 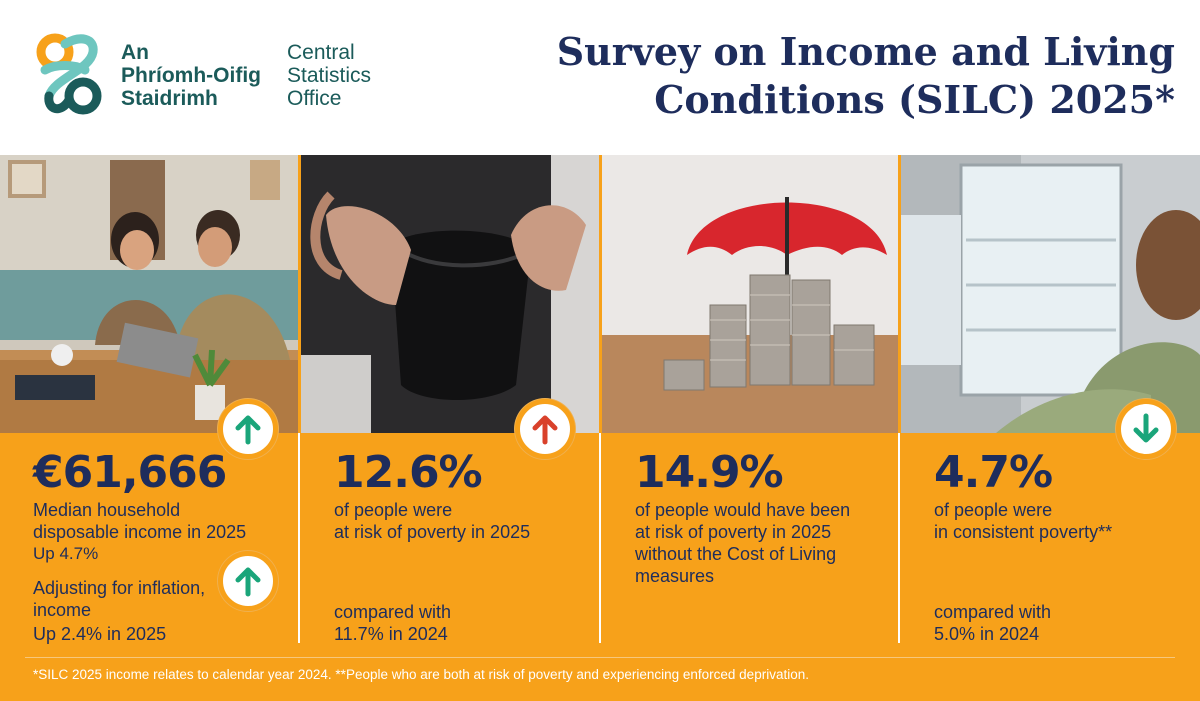 I want to click on inflation-change: Up 2.4% in 2025, so click(x=100, y=634).